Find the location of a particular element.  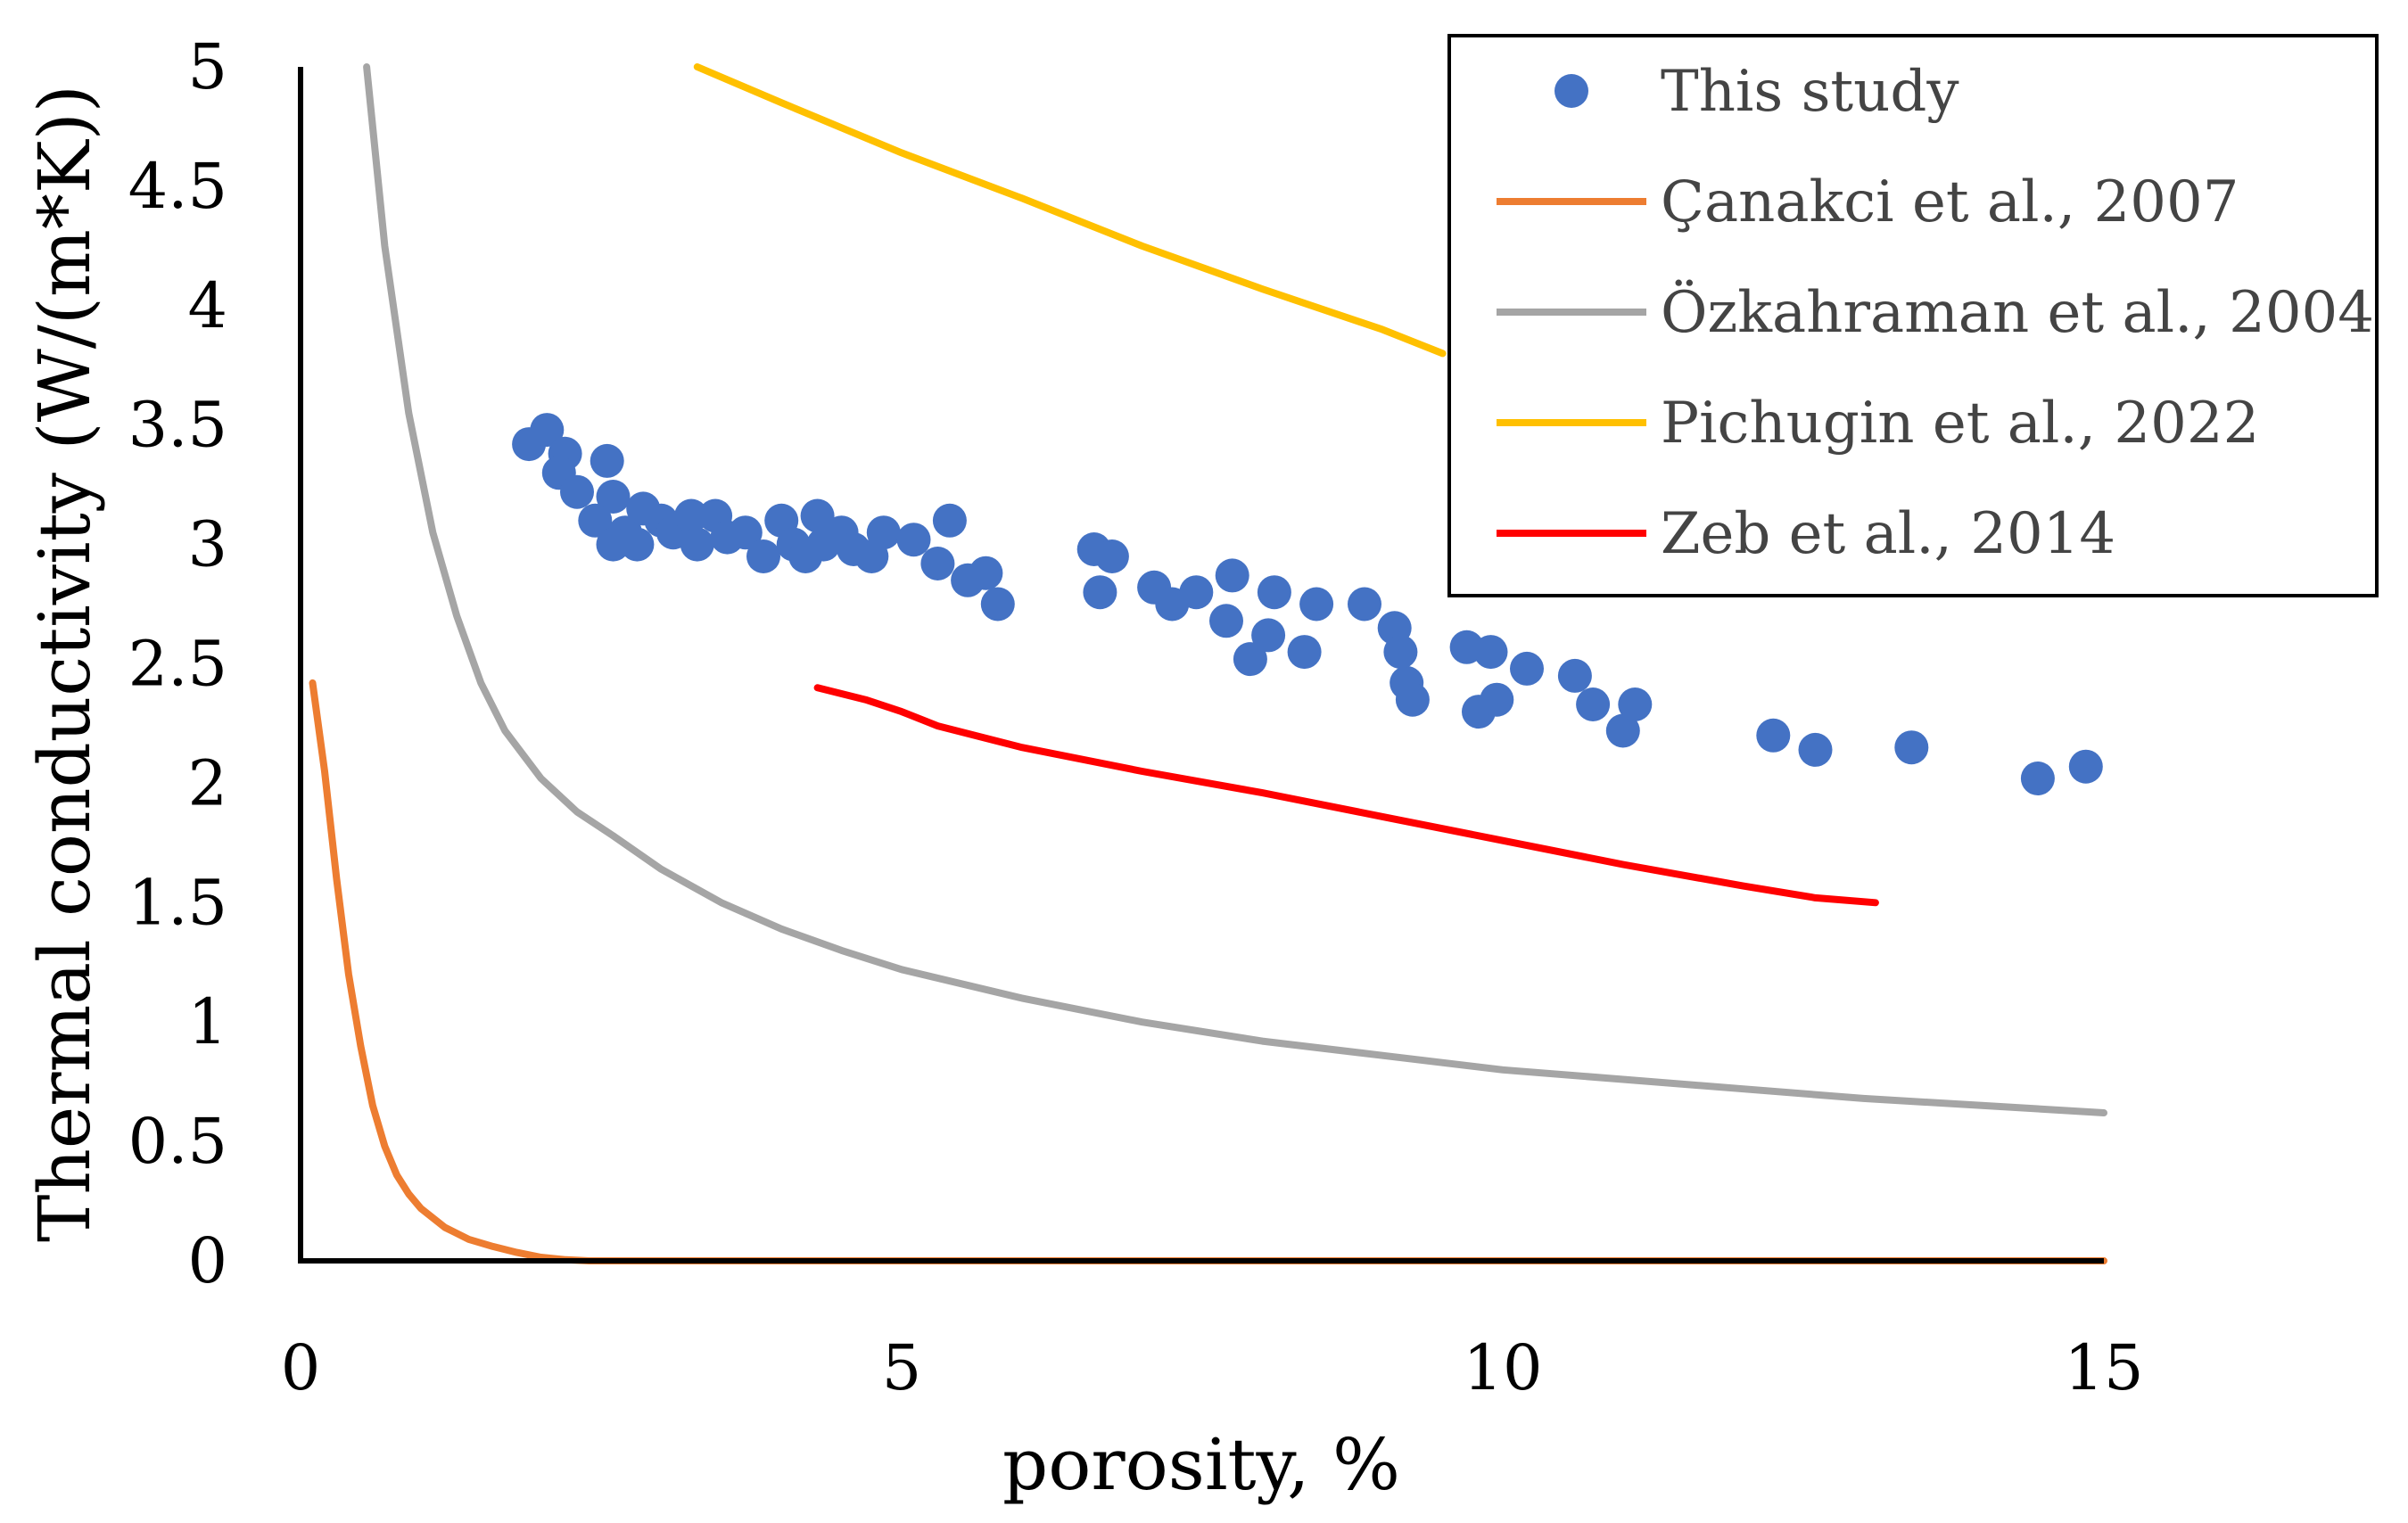

x-tick-labels: 0 5 10 15 is located at coordinates (1212, 1367).